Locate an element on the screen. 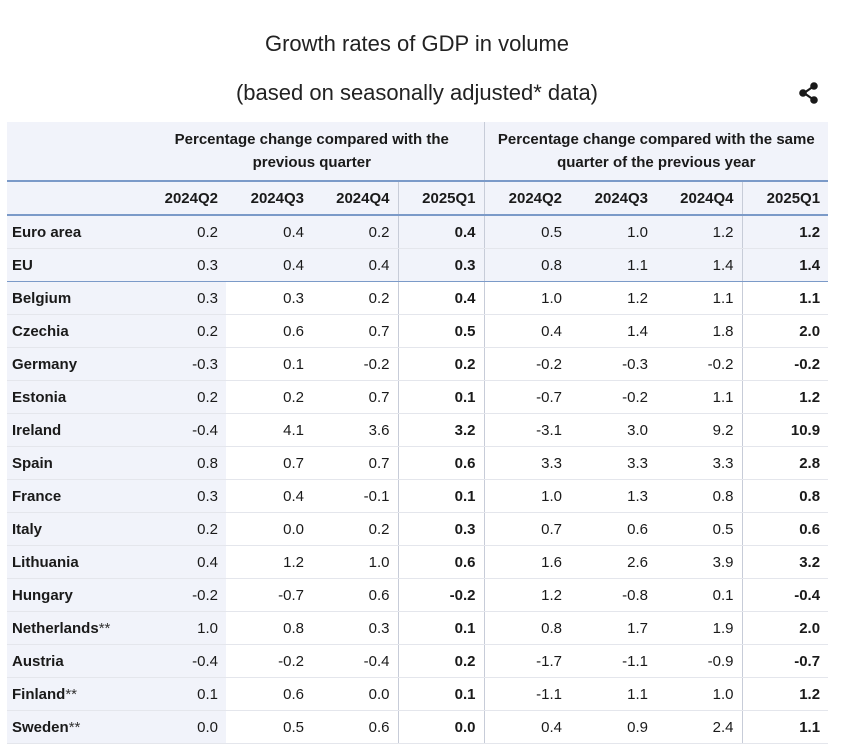 The width and height of the screenshot is (854, 753). corner-cell is located at coordinates (73, 152).